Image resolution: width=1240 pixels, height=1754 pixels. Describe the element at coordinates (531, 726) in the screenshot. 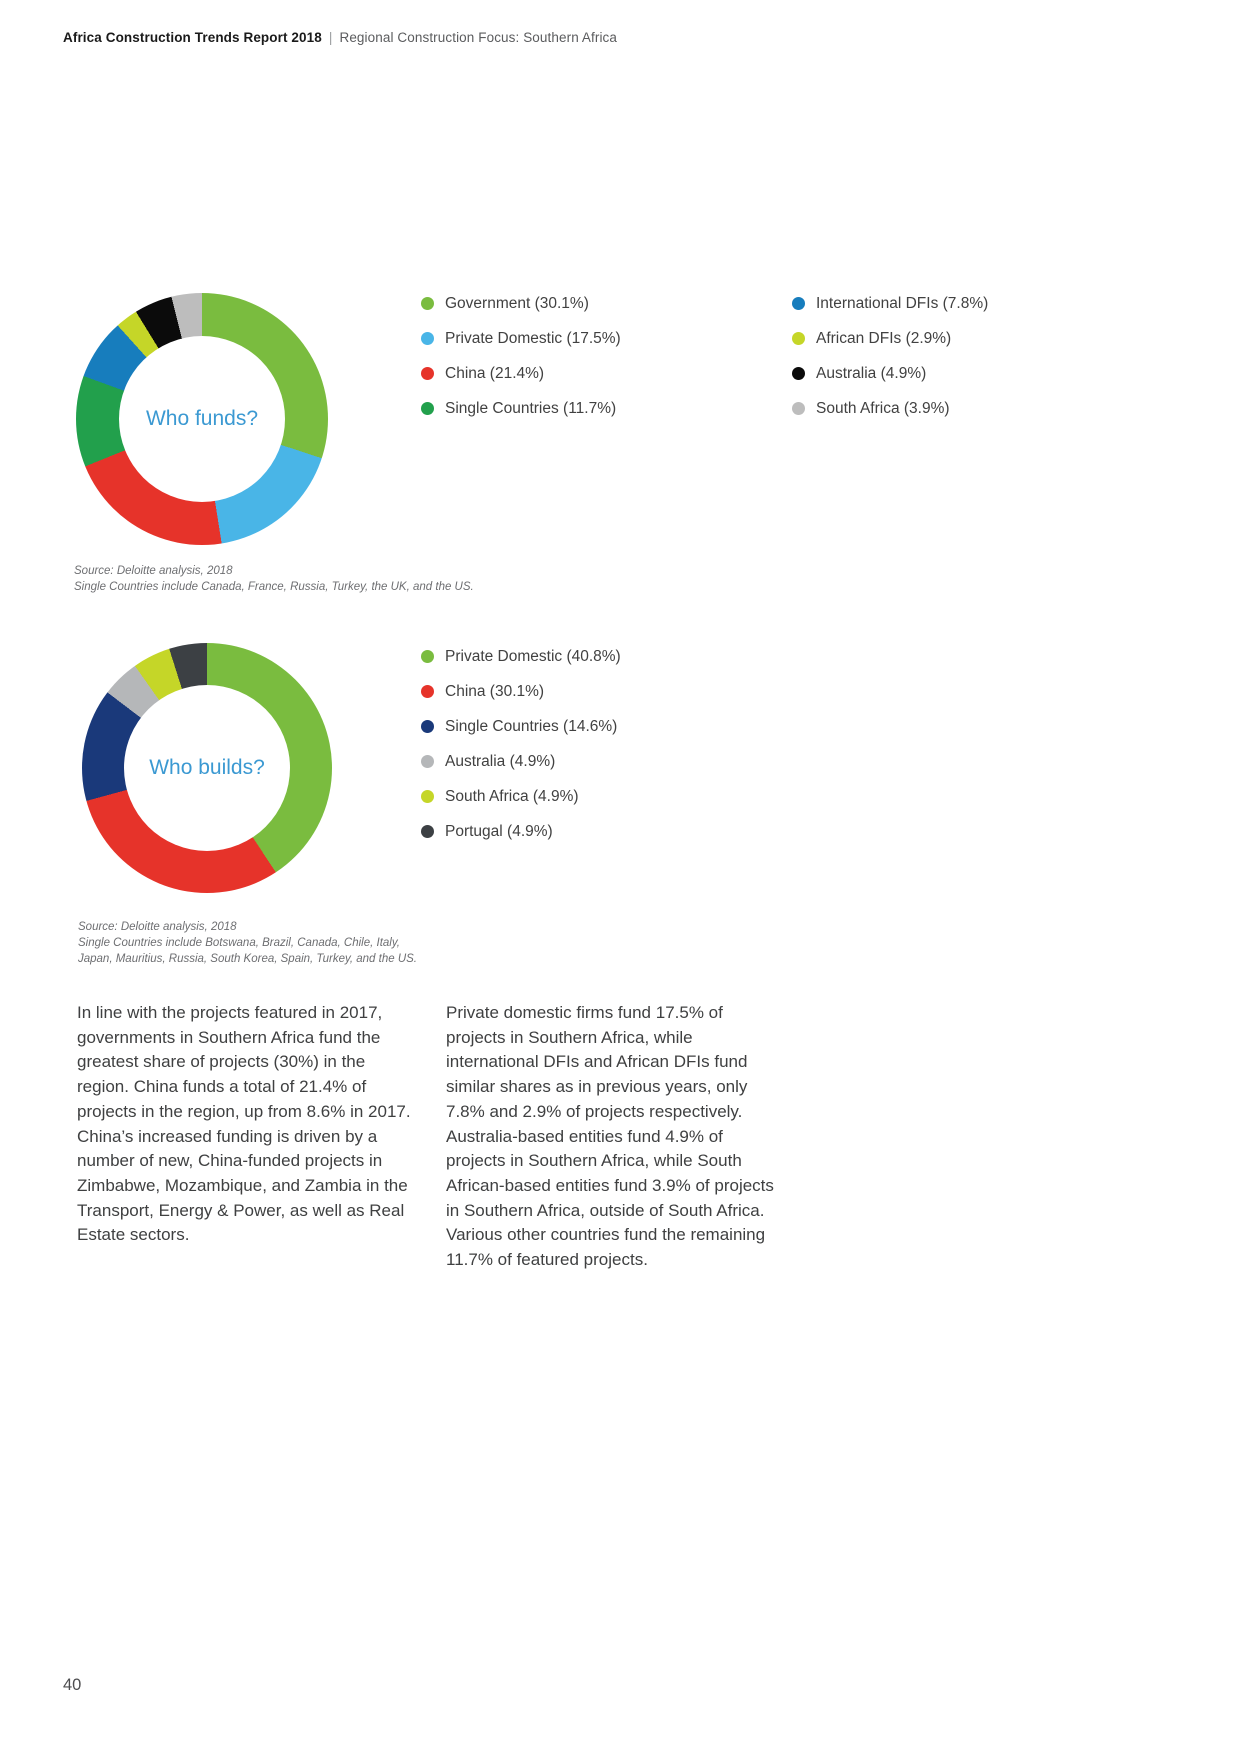

I see `legend-label: Single Countries (14.6%)` at that location.